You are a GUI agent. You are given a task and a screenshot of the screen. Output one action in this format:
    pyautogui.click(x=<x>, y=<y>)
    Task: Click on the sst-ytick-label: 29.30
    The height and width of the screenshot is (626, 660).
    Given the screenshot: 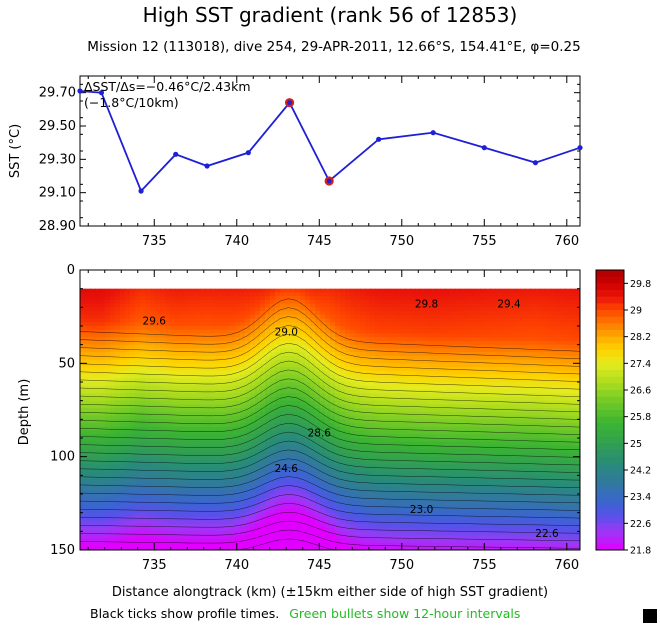 What is the action you would take?
    pyautogui.click(x=57, y=159)
    